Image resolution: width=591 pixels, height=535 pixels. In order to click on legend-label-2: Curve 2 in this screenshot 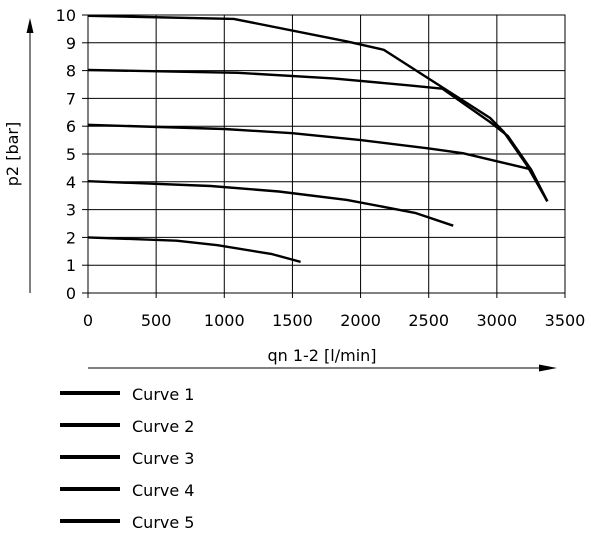, I will do `click(163, 426)`.